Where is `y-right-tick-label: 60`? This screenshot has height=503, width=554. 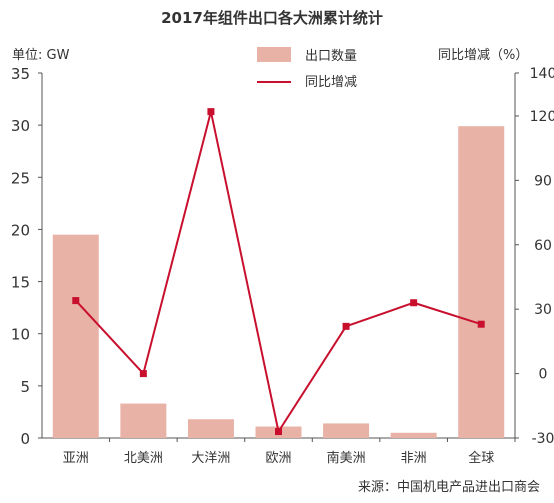
y-right-tick-label: 60 is located at coordinates (543, 246).